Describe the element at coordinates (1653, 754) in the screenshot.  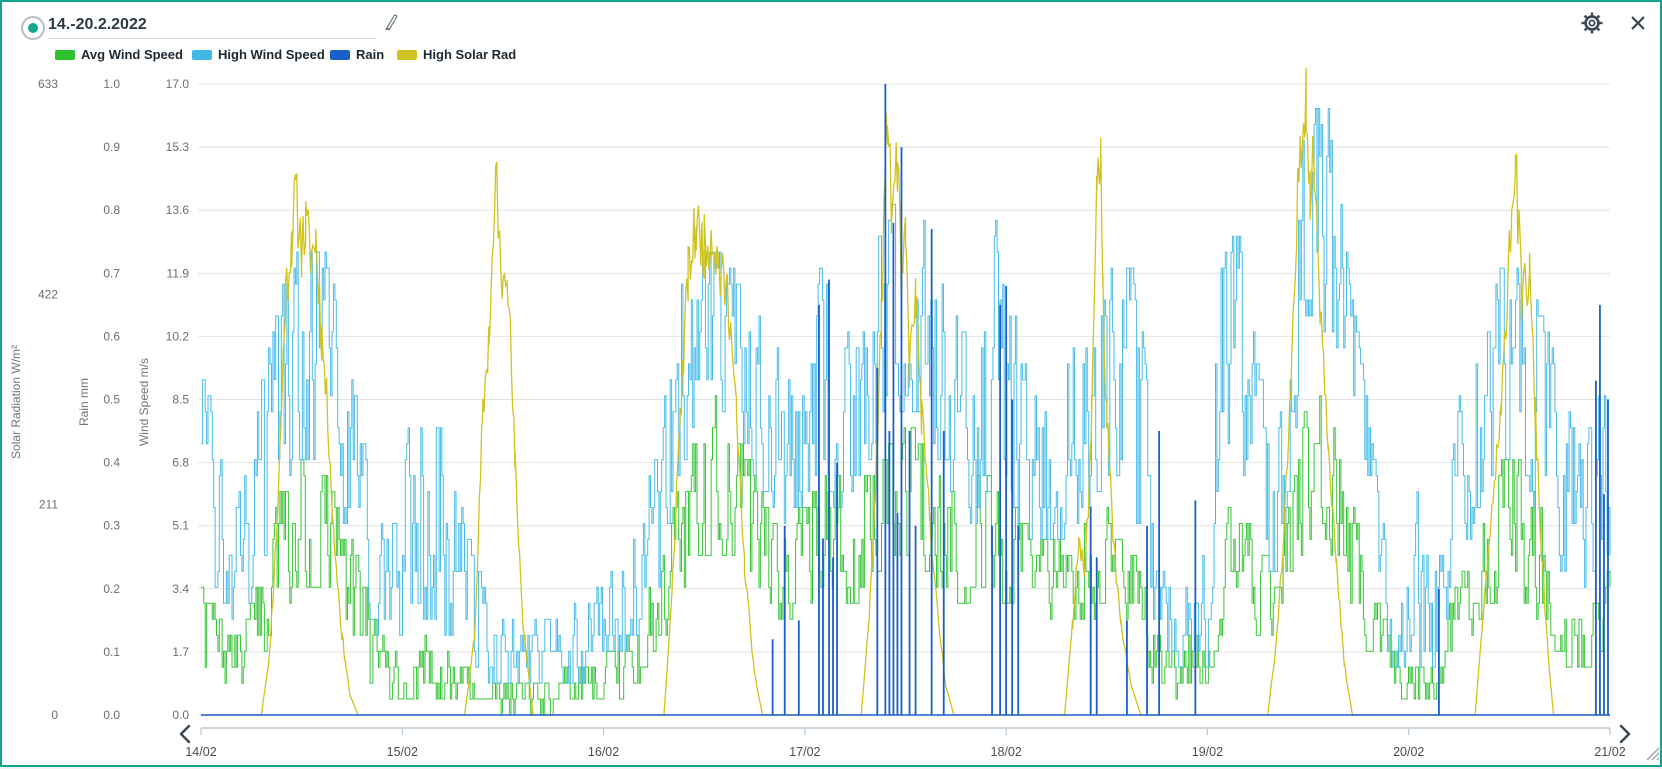
I see `resize-handle` at that location.